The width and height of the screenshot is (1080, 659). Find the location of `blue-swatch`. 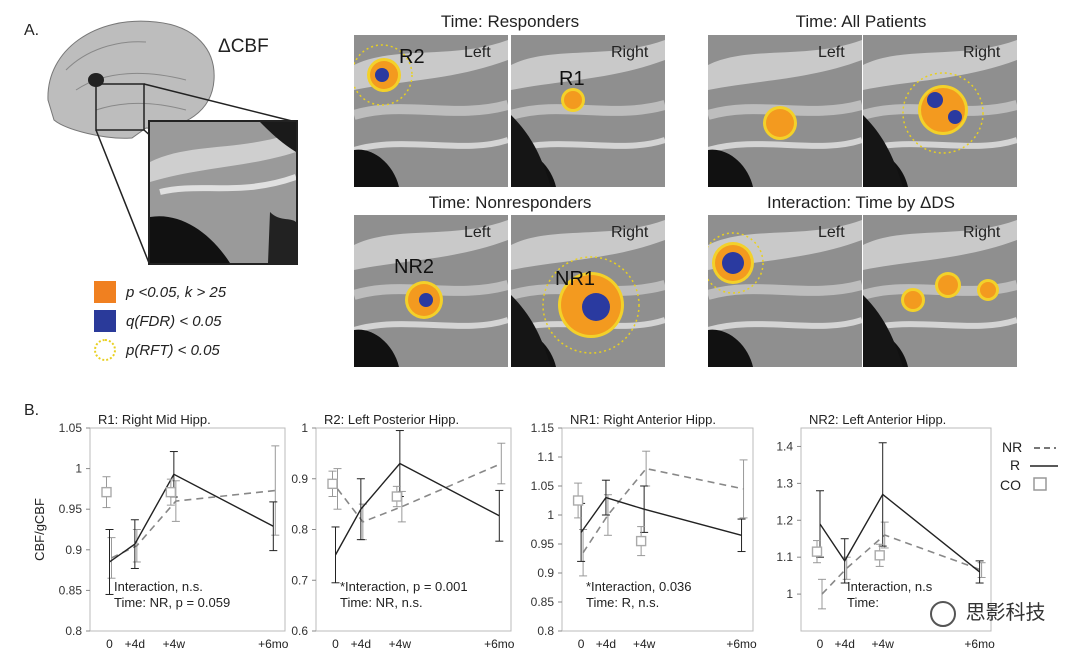

blue-swatch is located at coordinates (105, 321).